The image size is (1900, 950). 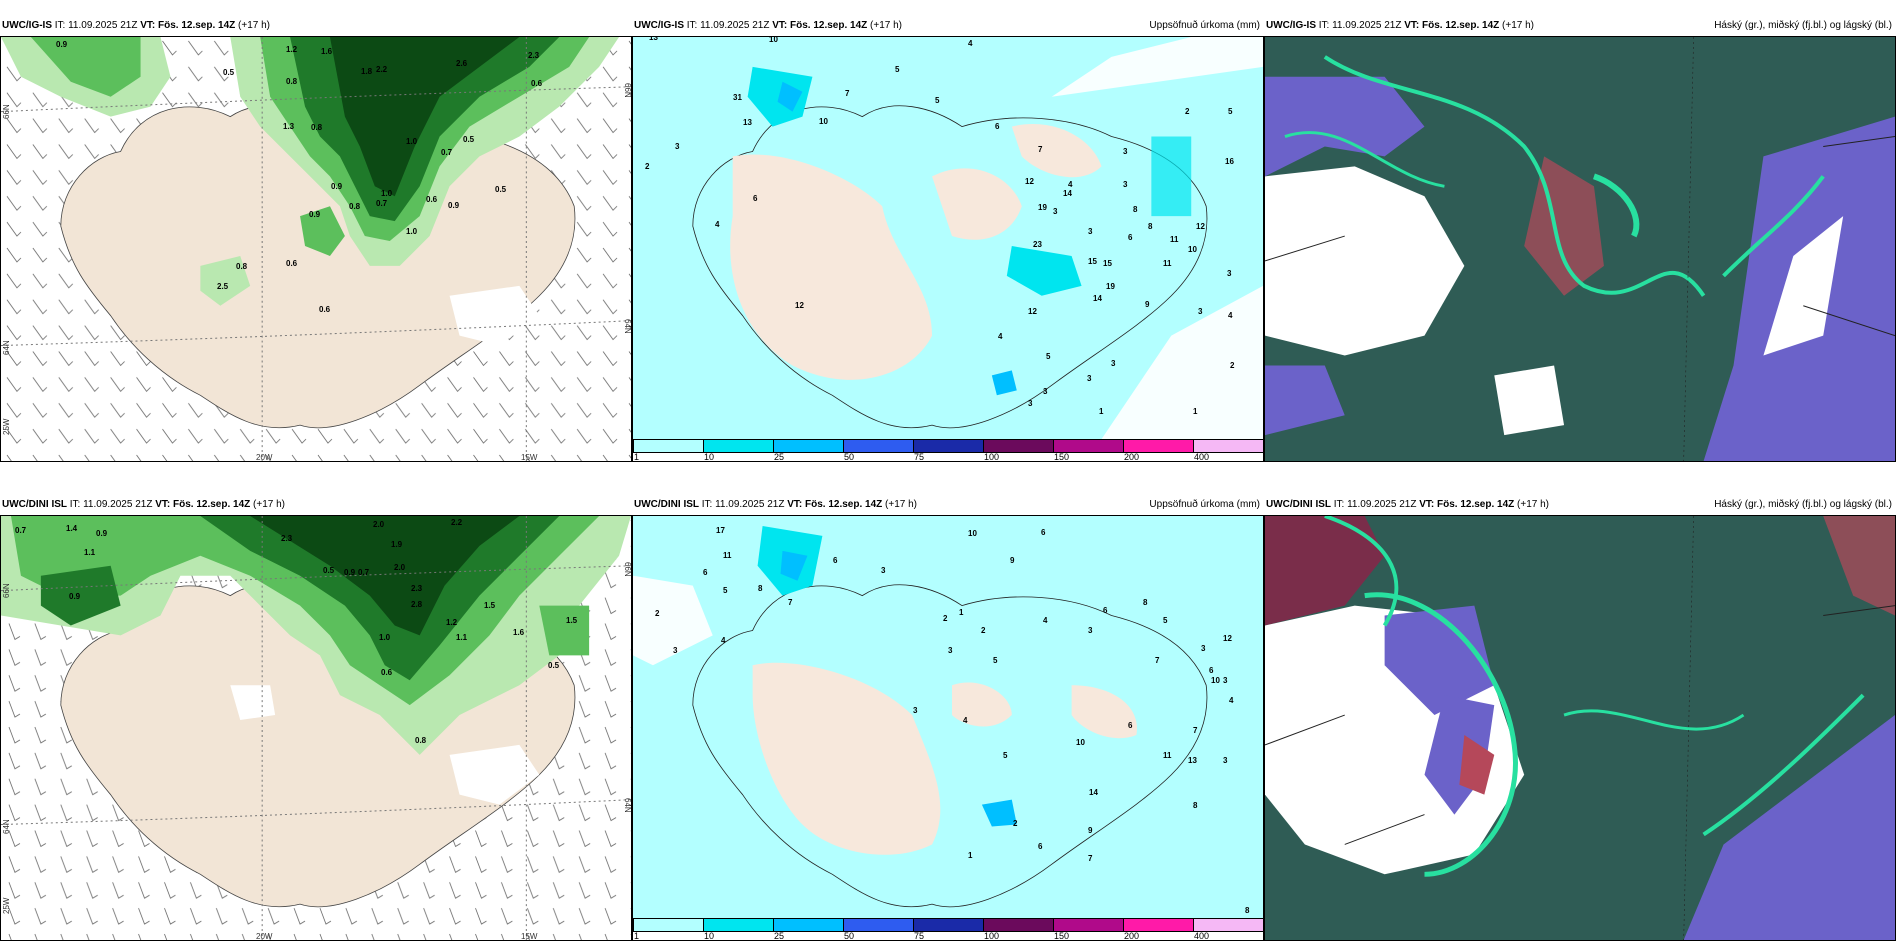 What do you see at coordinates (287, 538) in the screenshot?
I see `value-label: 2.3` at bounding box center [287, 538].